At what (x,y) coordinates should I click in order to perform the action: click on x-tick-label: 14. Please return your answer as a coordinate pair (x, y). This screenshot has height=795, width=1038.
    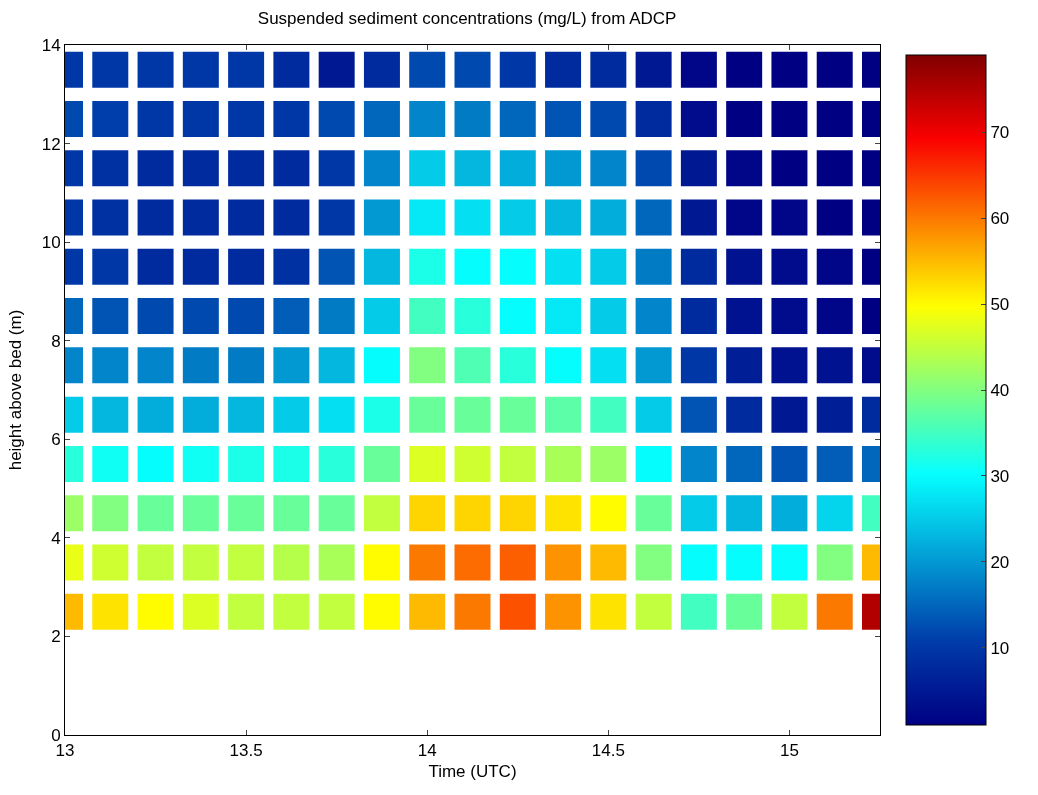
    Looking at the image, I should click on (427, 751).